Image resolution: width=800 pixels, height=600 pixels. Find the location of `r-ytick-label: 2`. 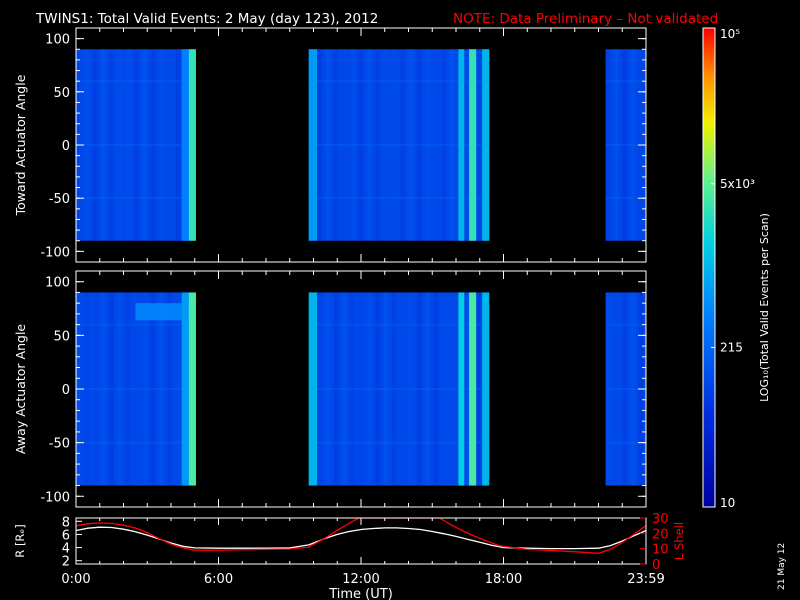

r-ytick-label: 2 is located at coordinates (66, 562).